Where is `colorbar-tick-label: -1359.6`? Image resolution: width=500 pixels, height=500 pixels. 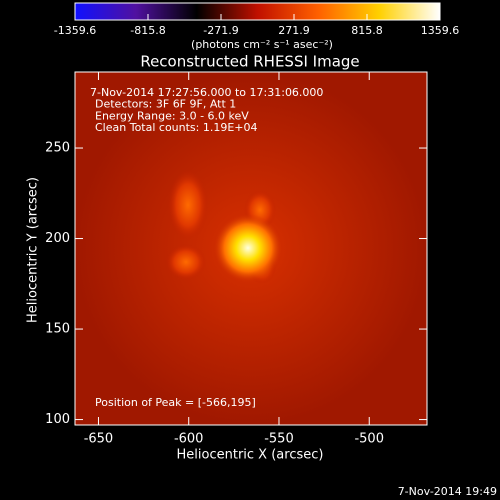
colorbar-tick-label: -1359.6 is located at coordinates (75, 30).